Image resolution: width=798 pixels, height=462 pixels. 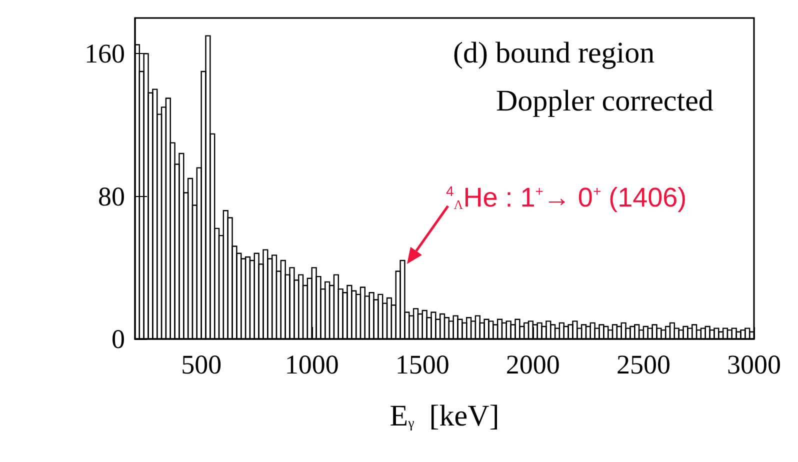 I want to click on x-tick-label: 2500, so click(x=643, y=365).